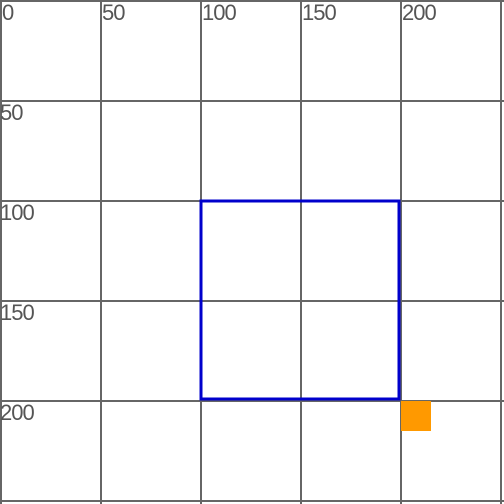 The width and height of the screenshot is (504, 504). What do you see at coordinates (11, 112) in the screenshot?
I see `y-tick-label: 50` at bounding box center [11, 112].